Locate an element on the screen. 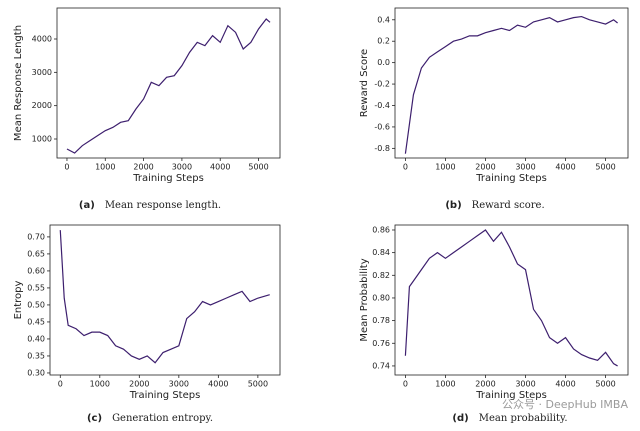  caption-label: (b) is located at coordinates (453, 205).